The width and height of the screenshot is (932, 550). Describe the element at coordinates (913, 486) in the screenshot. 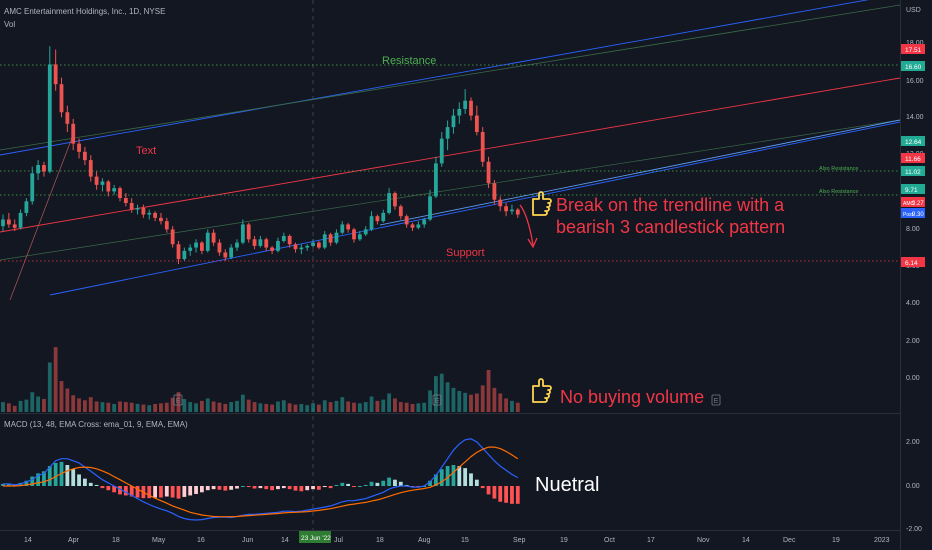

I see `macd-tick-label: 0.00` at that location.